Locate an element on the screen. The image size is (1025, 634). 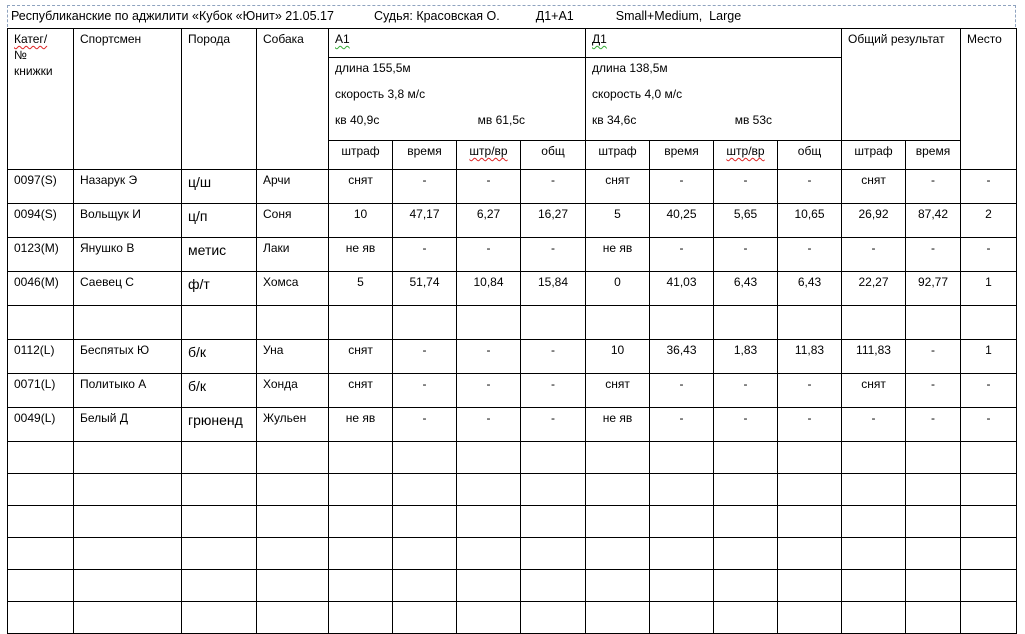
breed-cell: грюненд is located at coordinates (219, 424).